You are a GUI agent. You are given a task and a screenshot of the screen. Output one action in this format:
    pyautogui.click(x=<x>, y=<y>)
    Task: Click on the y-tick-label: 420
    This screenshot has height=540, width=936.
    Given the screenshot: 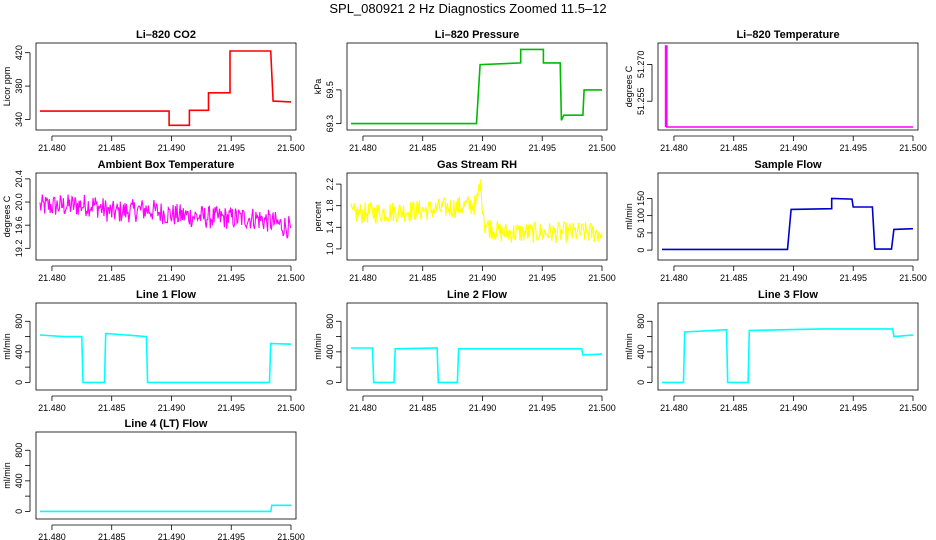 What is the action you would take?
    pyautogui.click(x=19, y=52)
    